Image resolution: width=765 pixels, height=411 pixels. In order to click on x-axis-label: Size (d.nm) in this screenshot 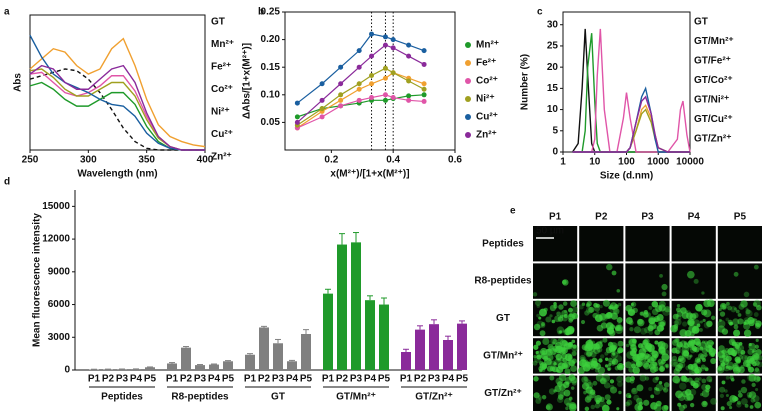, I will do `click(626, 176)`.